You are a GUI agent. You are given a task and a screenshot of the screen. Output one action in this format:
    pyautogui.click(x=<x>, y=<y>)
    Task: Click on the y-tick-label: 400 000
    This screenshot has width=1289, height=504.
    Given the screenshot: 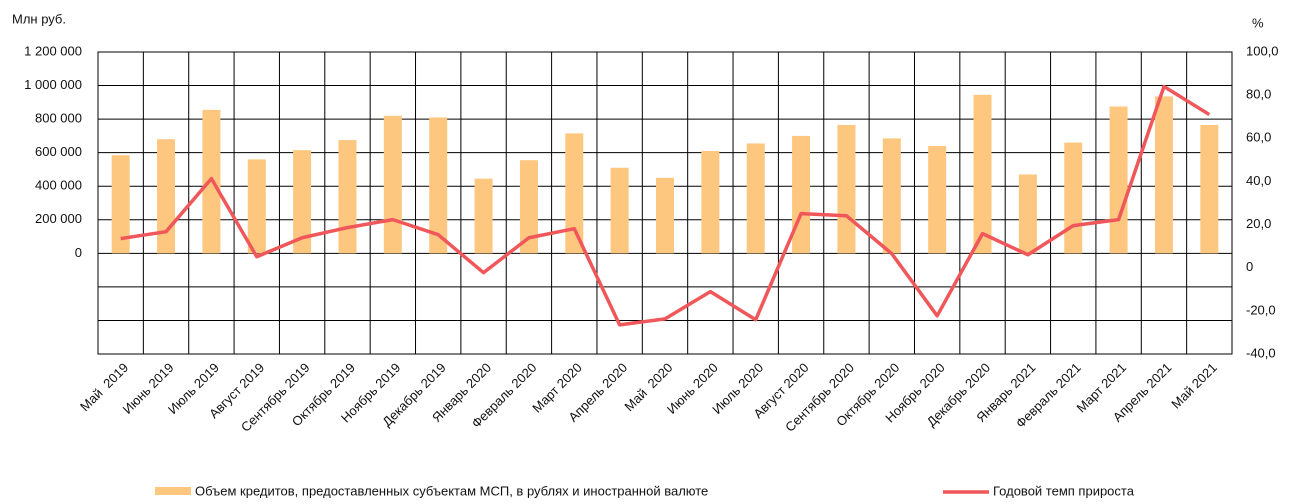 What is the action you would take?
    pyautogui.click(x=58, y=185)
    